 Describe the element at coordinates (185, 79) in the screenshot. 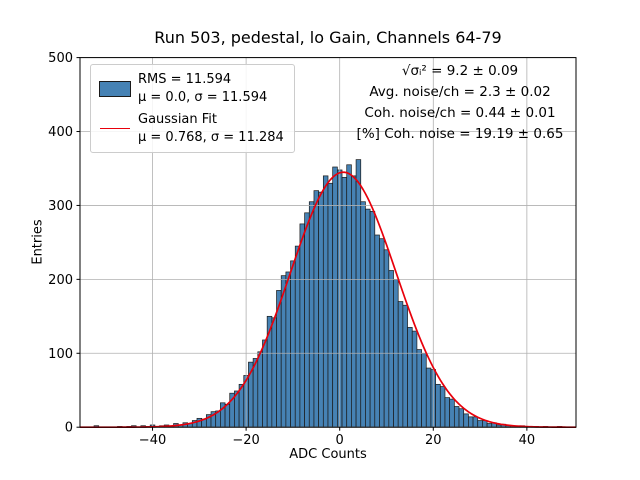

I see `legend-rms-label: RMS = 11.594` at that location.